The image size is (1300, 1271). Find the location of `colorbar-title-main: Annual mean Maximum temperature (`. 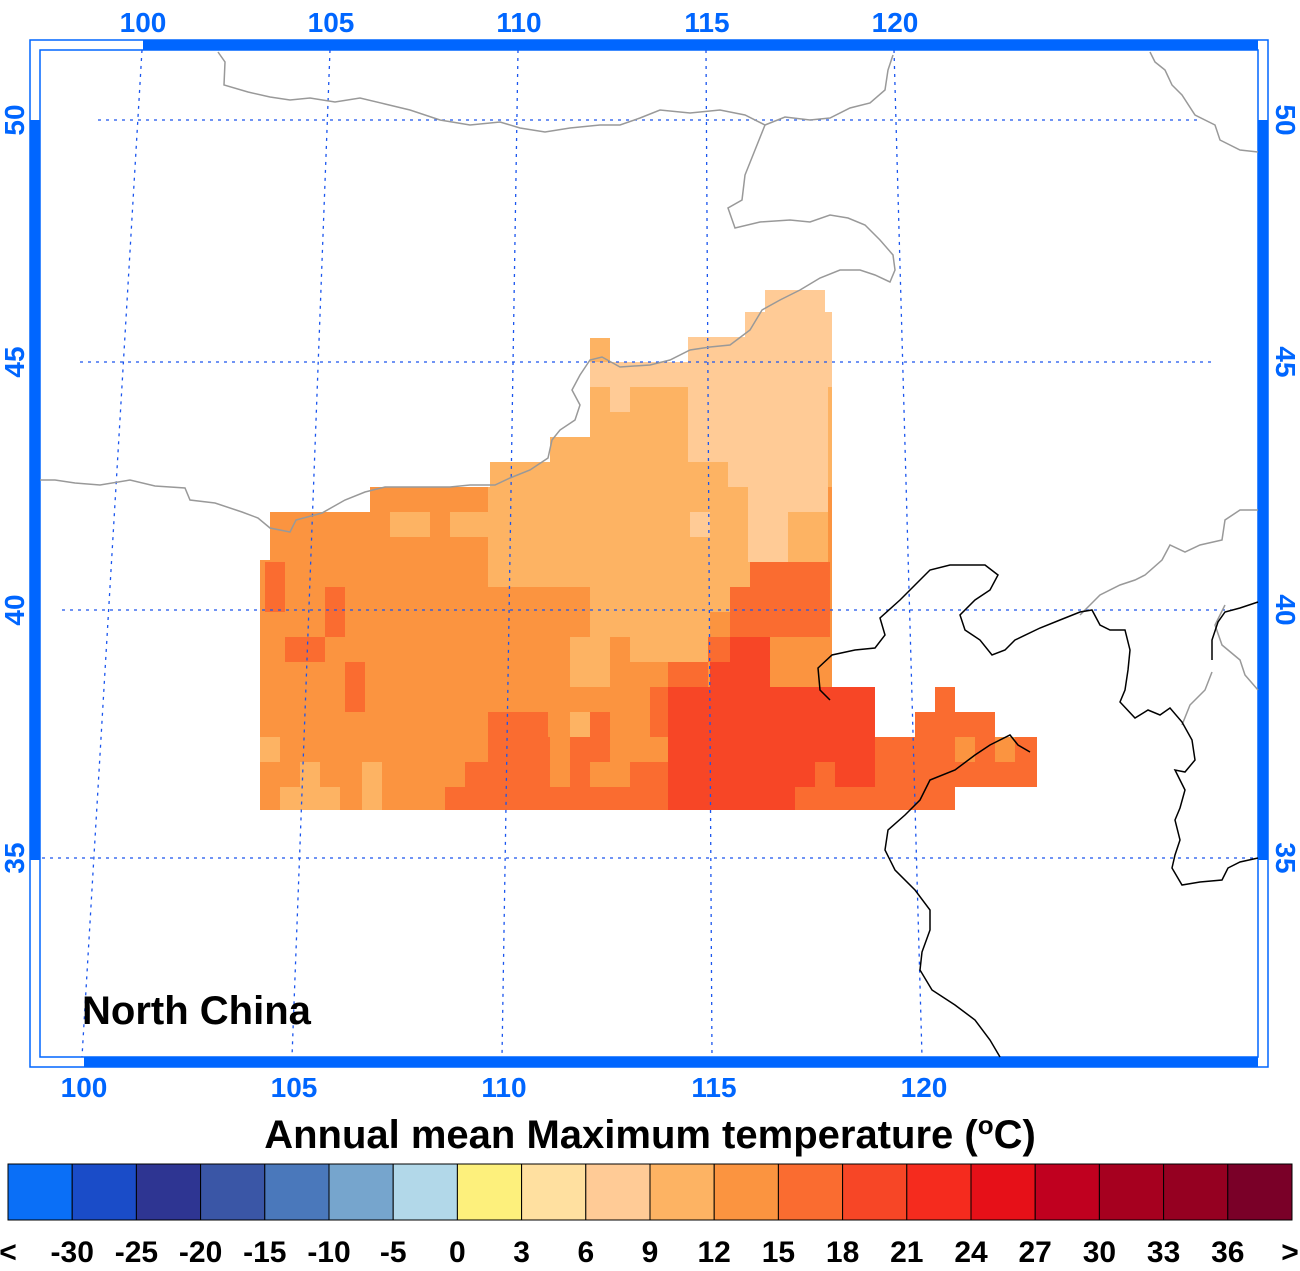

colorbar-title-main: Annual mean Maximum temperature ( is located at coordinates (621, 1135).